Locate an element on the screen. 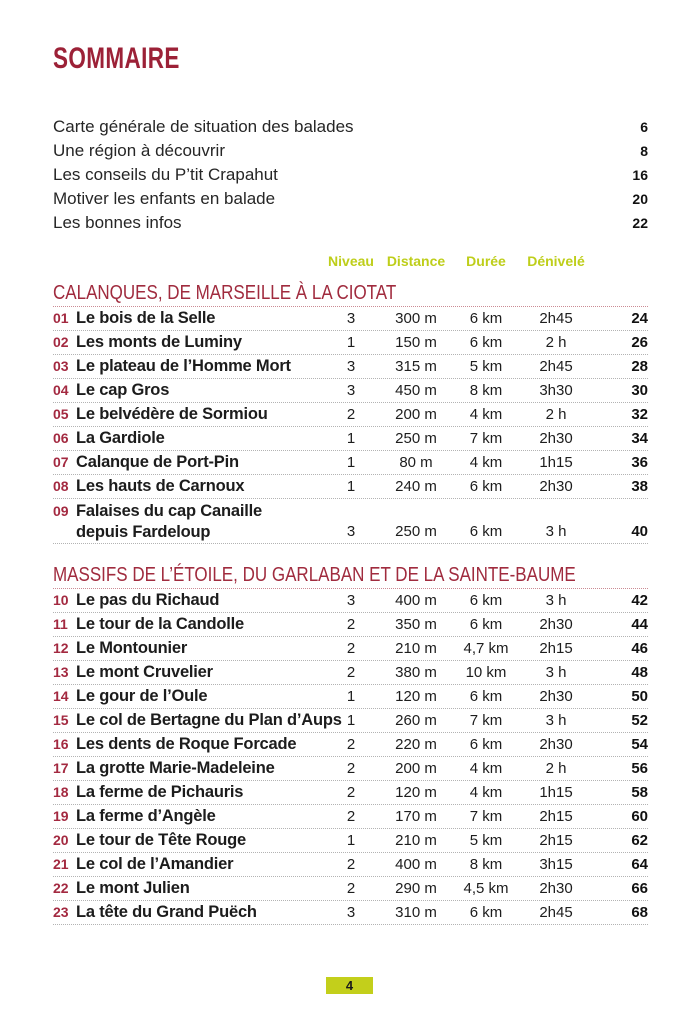 The height and width of the screenshot is (1023, 700). section-heading: CALANQUES, DE MARSEILLE À LA CIOTAT is located at coordinates (350, 295).